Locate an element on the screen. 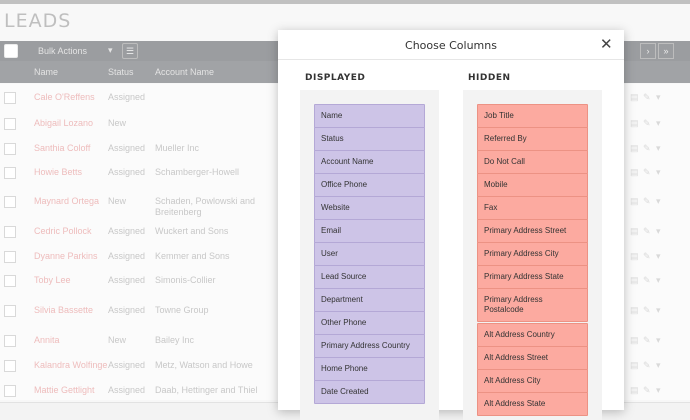  displayed-column-chip: Email is located at coordinates (369, 231).